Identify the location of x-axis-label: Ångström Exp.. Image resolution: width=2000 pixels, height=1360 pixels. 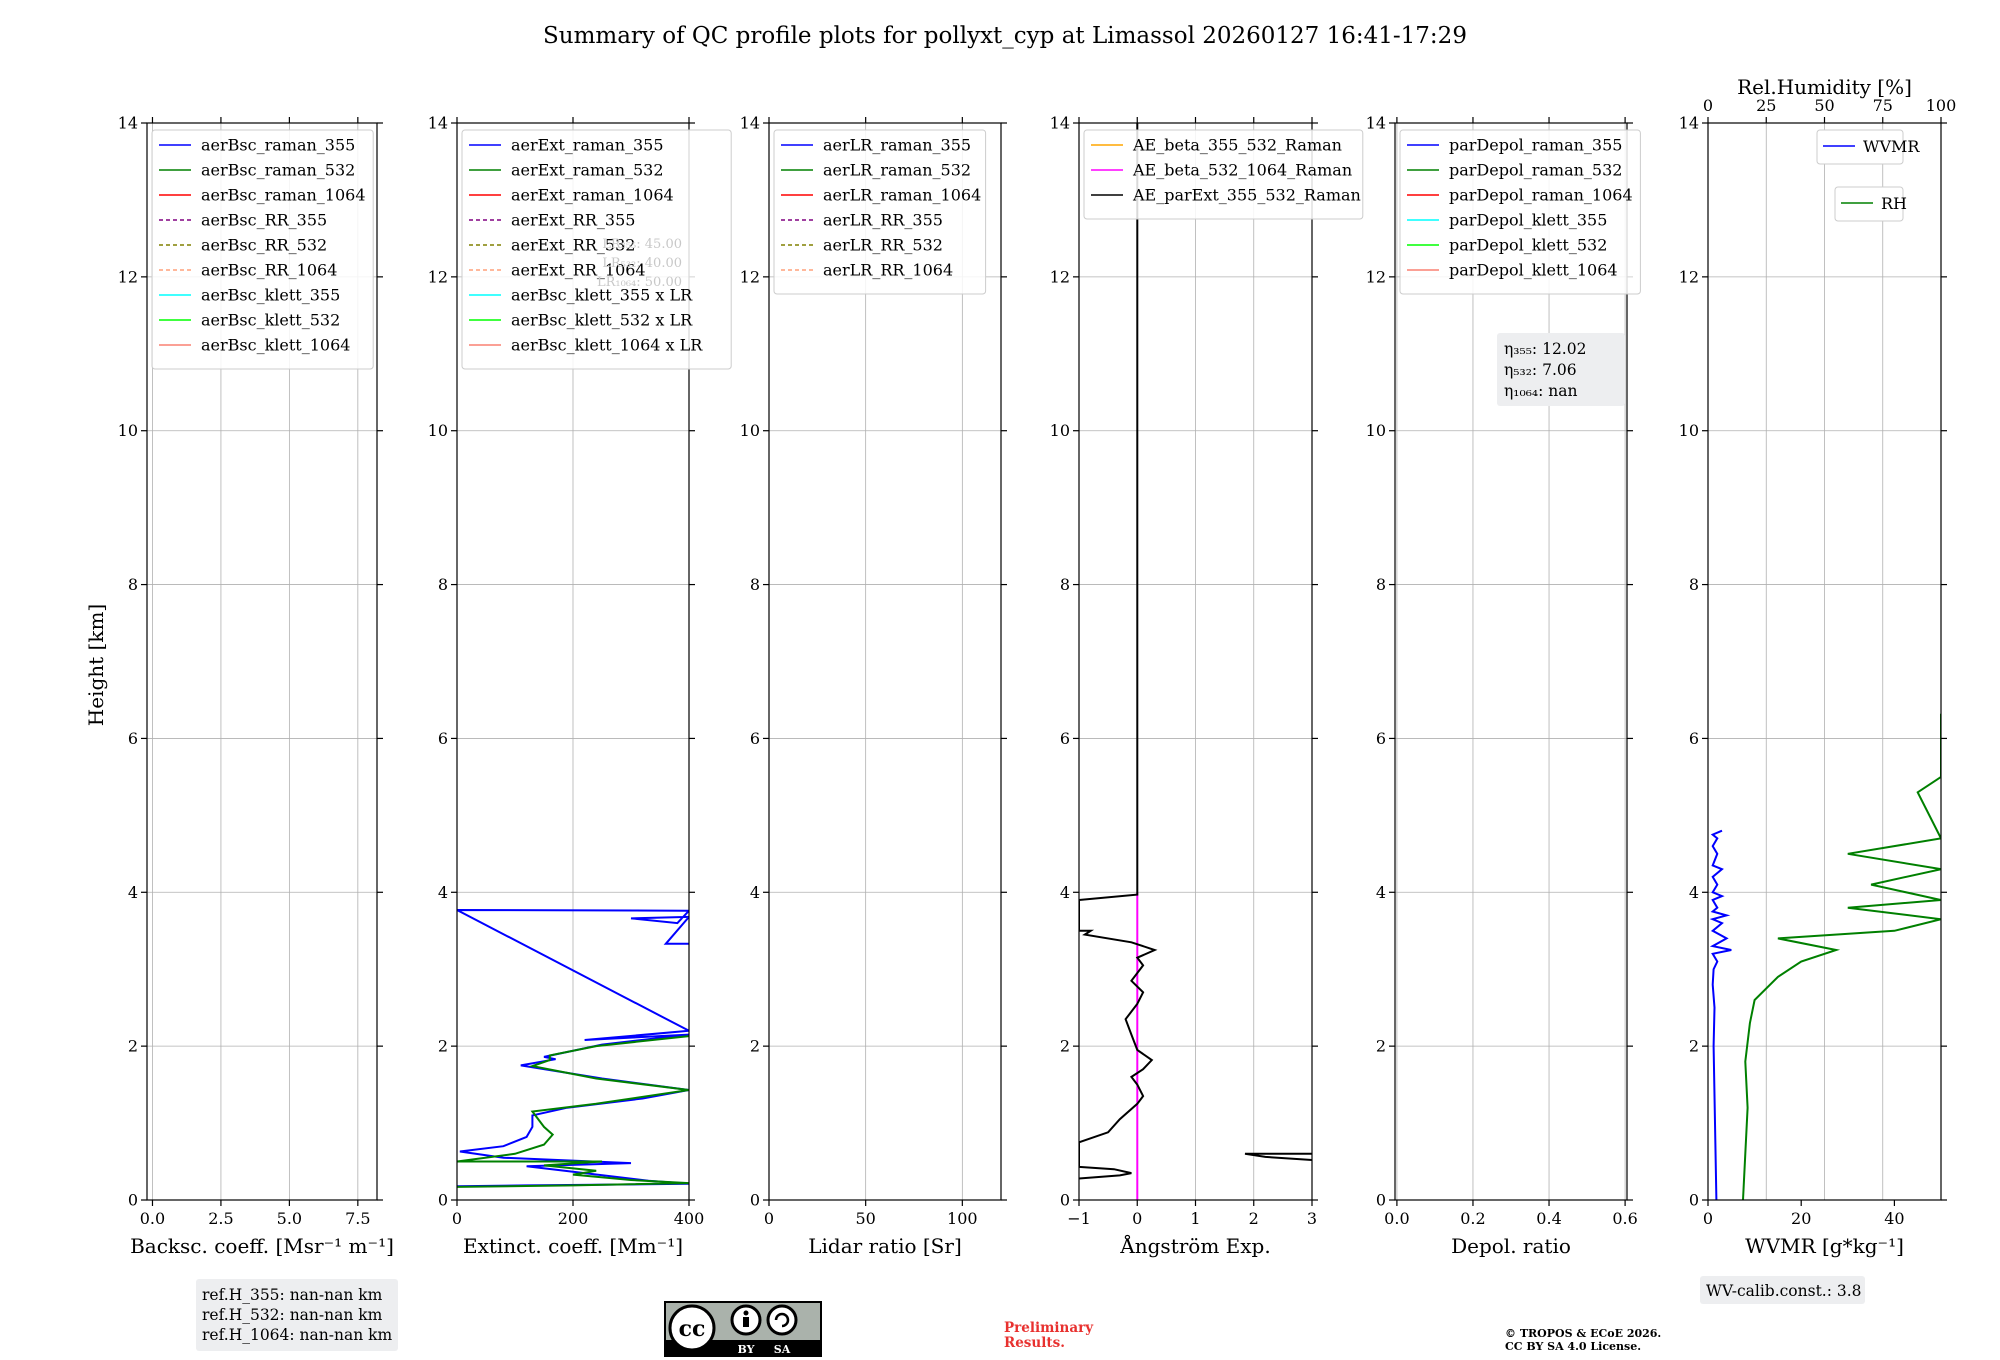
(1194, 1245).